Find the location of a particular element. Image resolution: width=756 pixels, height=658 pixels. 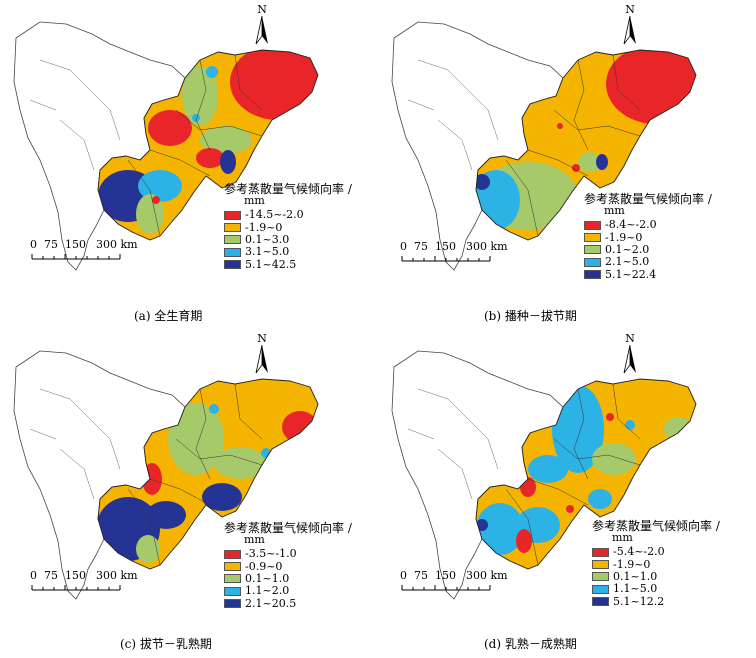

legend-label: 3.1~5.0 is located at coordinates (267, 252).